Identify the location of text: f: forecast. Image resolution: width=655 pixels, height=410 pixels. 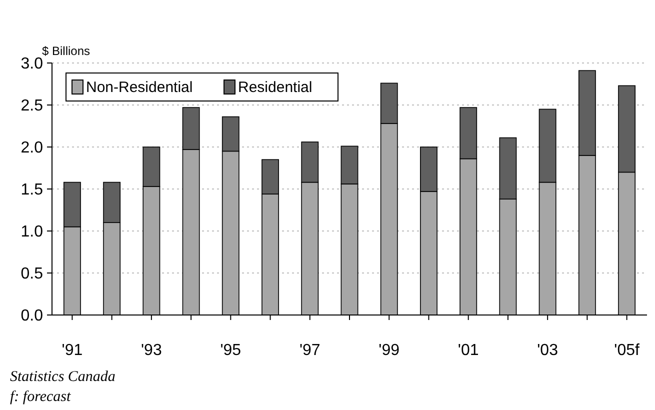
(41, 397).